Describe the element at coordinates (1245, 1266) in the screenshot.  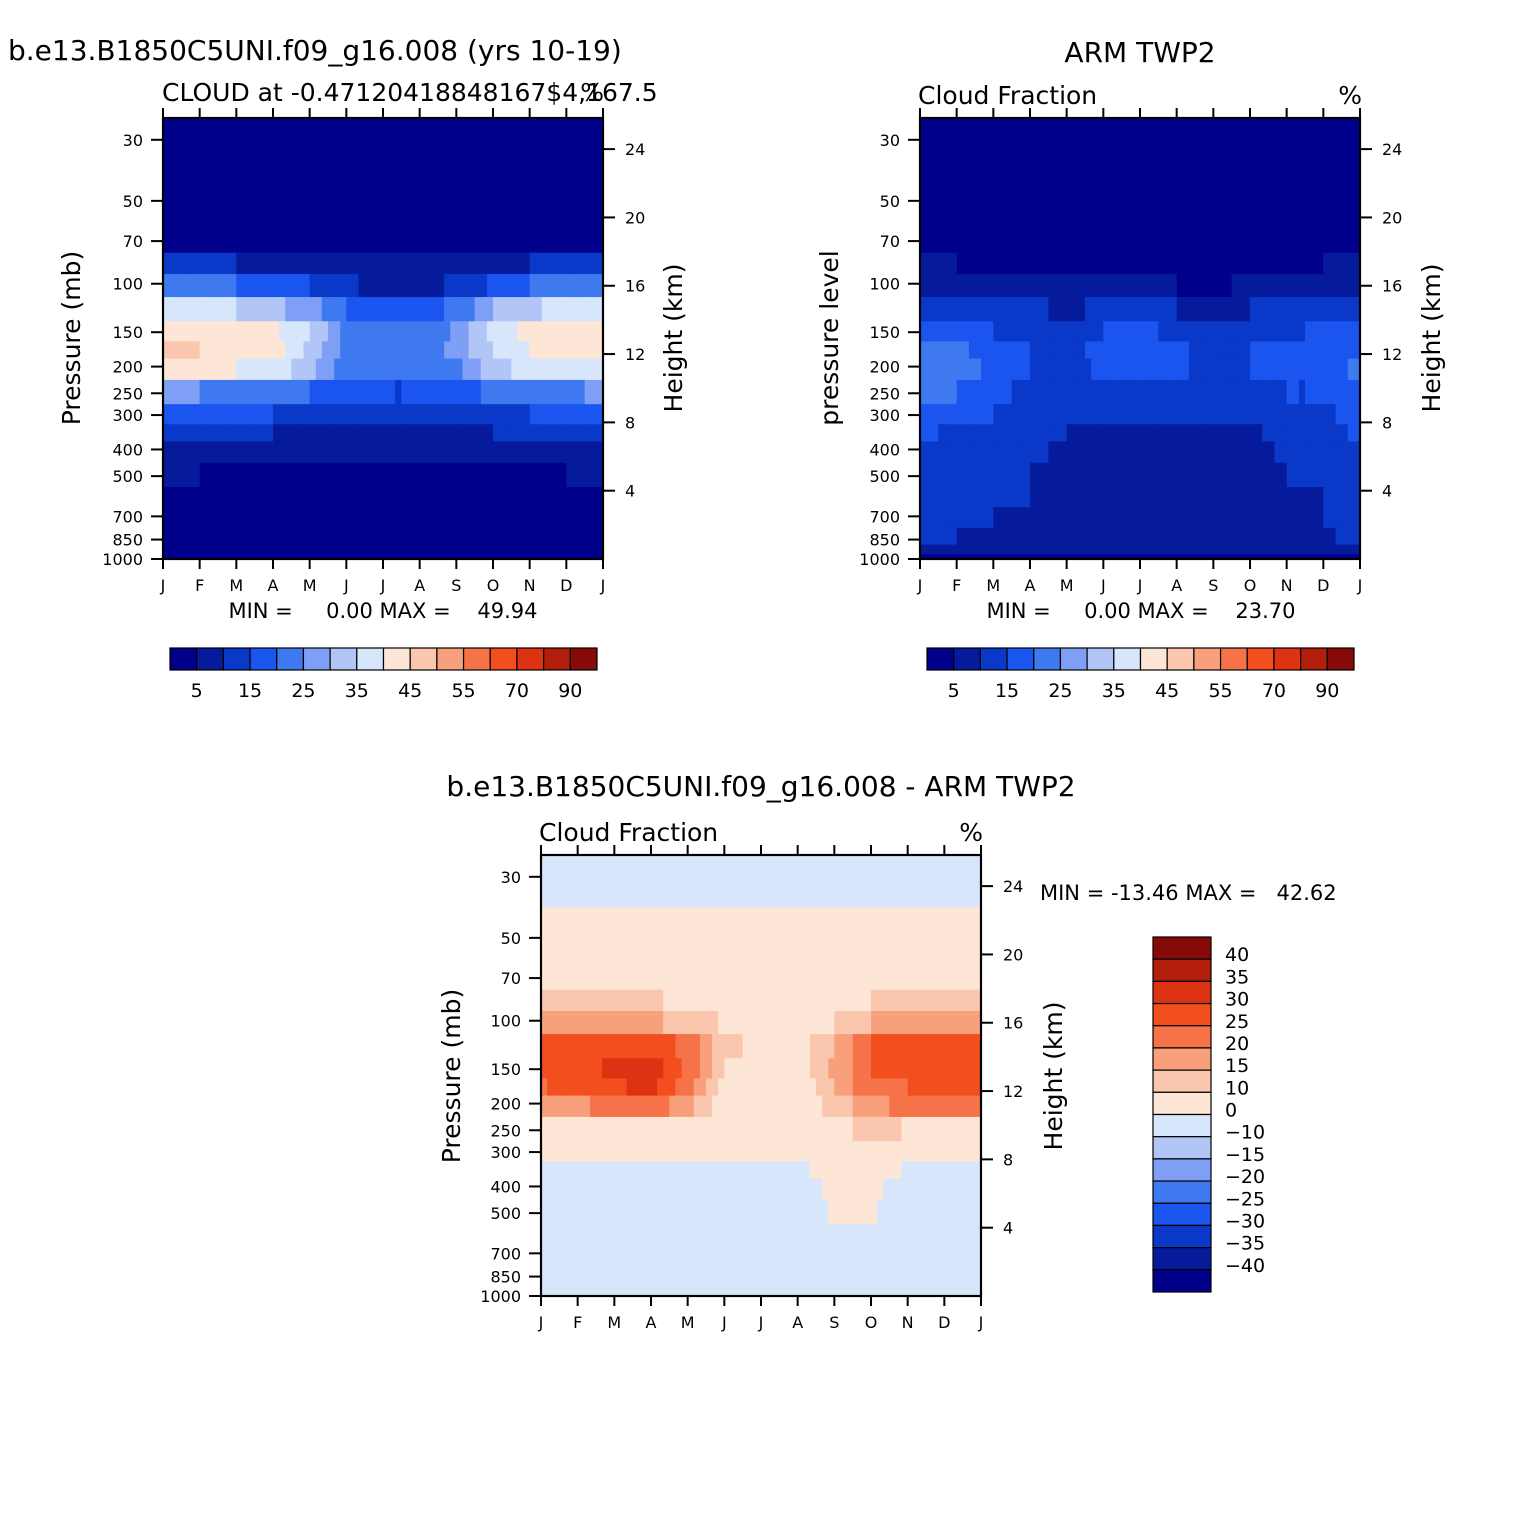
I see `diff-colorbar-label: −40` at that location.